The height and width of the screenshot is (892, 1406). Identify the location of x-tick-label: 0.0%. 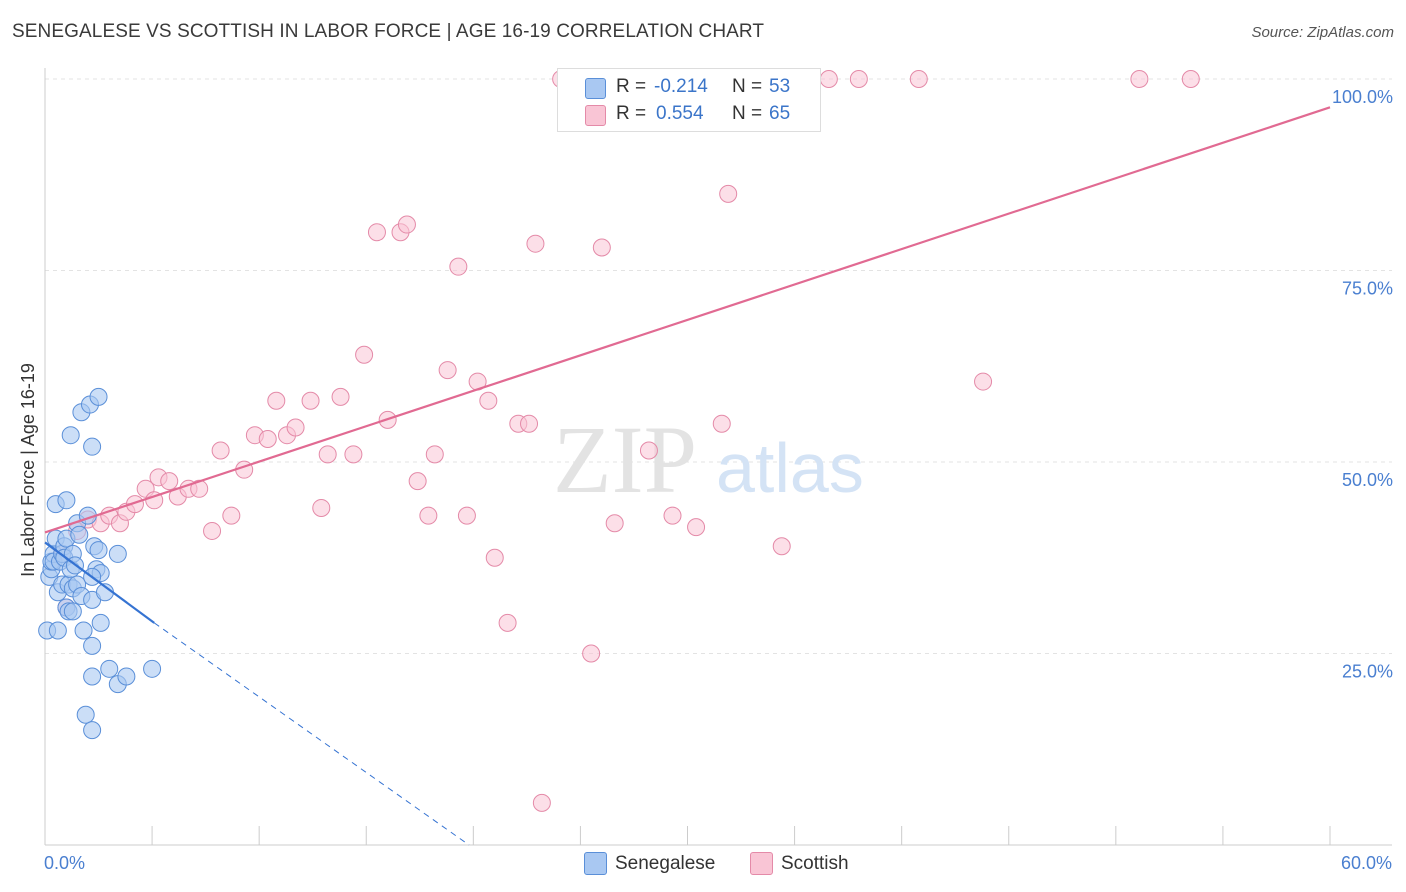
(64, 863).